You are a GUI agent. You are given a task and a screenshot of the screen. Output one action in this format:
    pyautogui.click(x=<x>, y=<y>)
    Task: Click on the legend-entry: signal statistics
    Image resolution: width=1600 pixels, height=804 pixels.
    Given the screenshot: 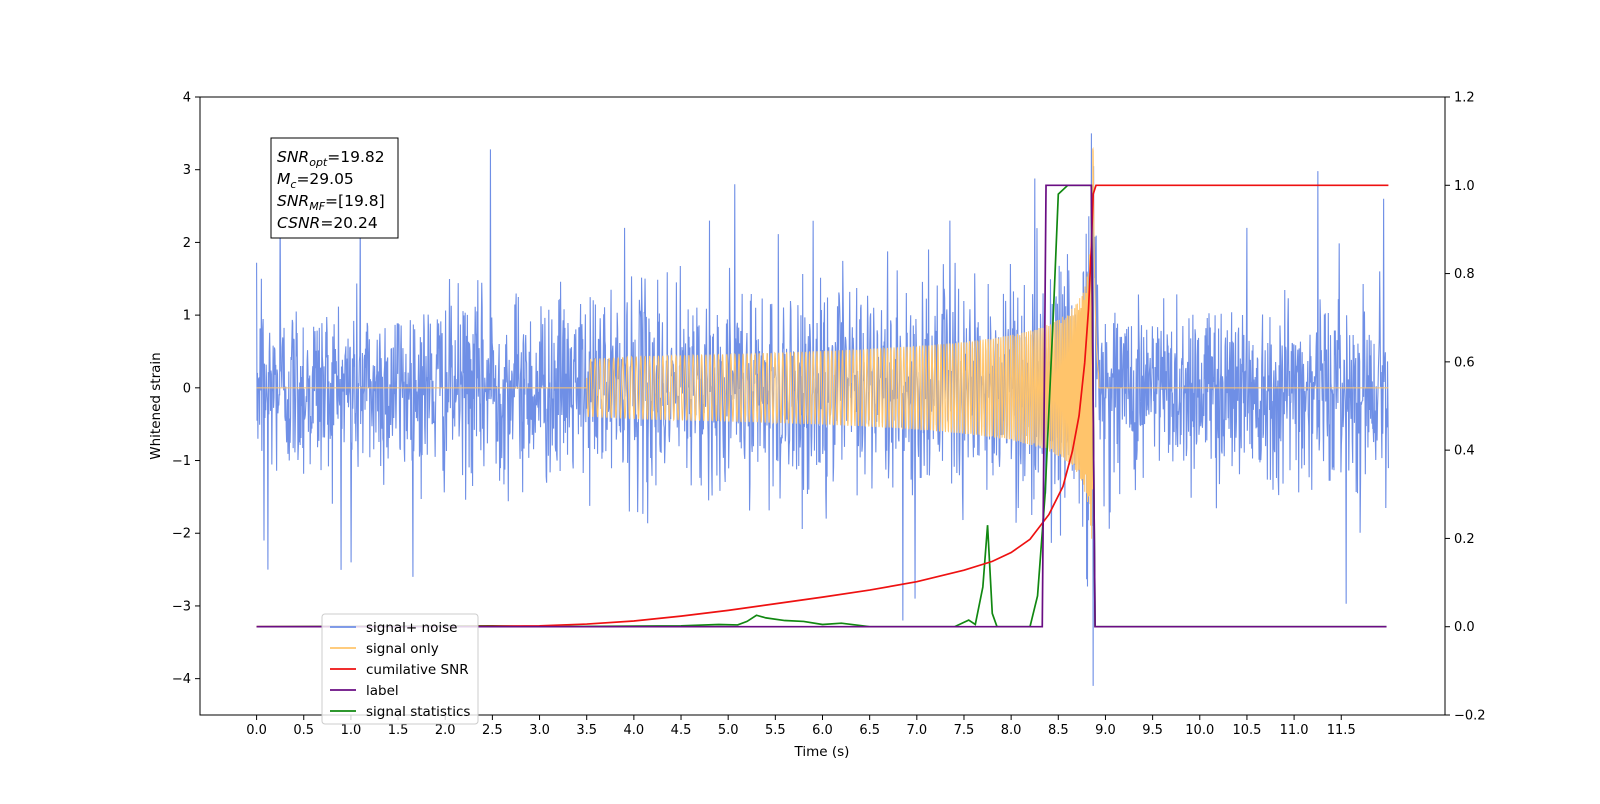 What is the action you would take?
    pyautogui.click(x=418, y=712)
    